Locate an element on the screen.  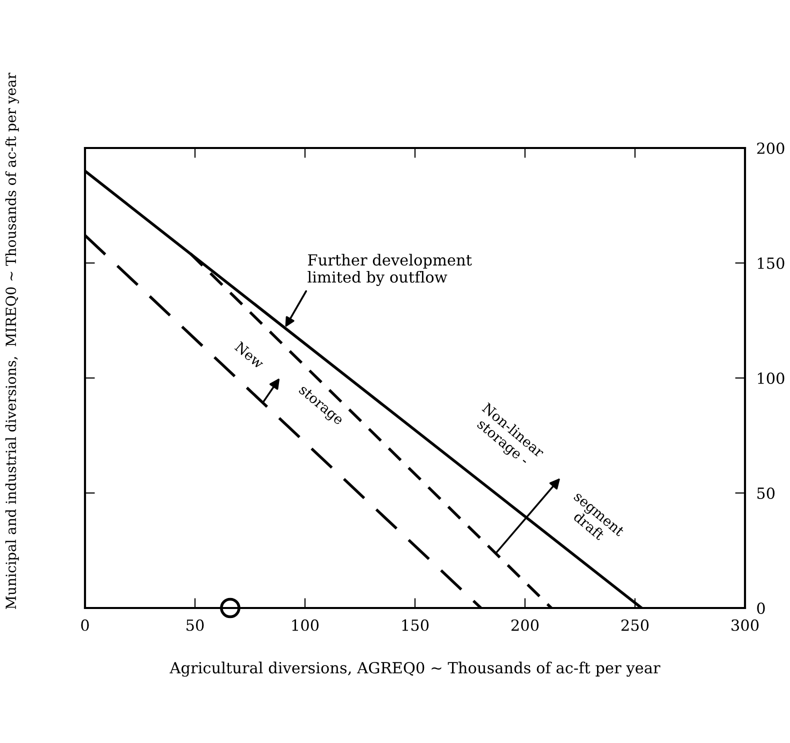
y-tick-label: 0 is located at coordinates (761, 608).